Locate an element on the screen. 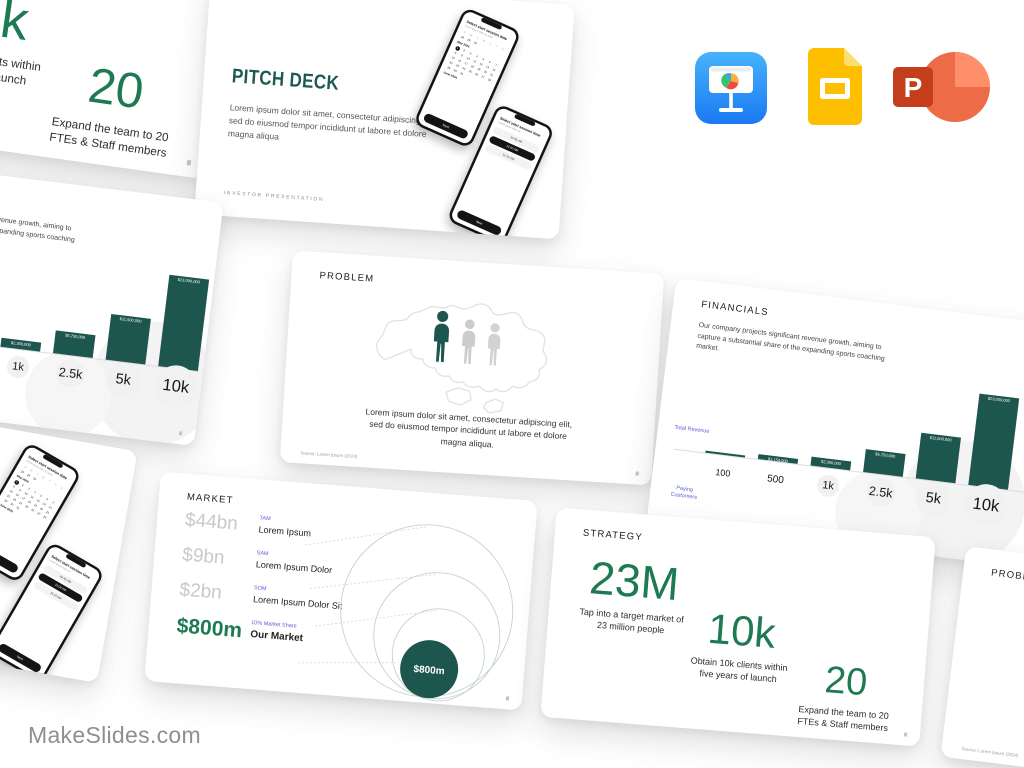 The height and width of the screenshot is (768, 1024). bar: $1,150,000 is located at coordinates (778, 459).